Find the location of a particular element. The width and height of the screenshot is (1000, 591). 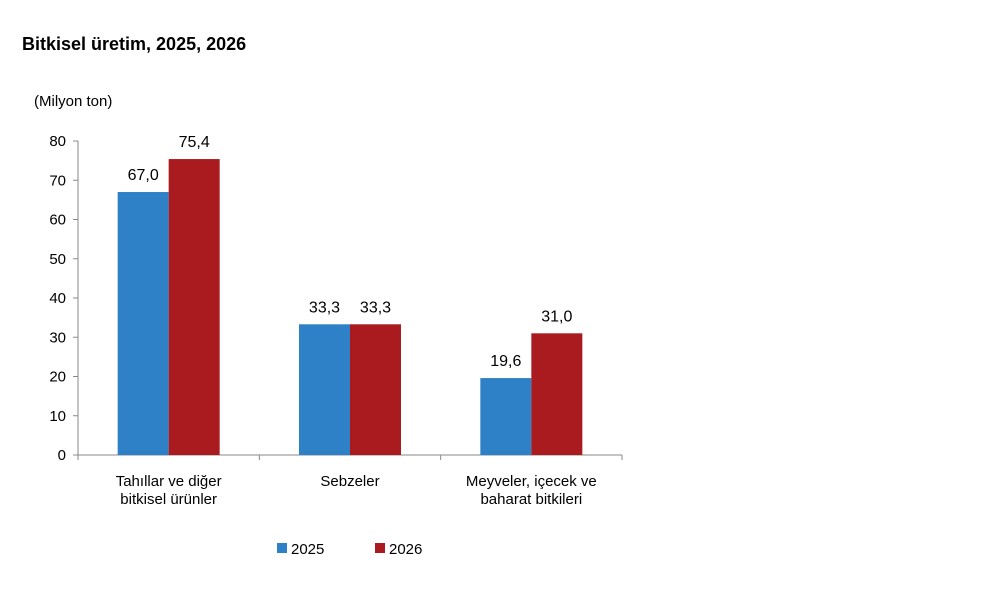

x-category-label-line: baharat bitkileri is located at coordinates (531, 499).